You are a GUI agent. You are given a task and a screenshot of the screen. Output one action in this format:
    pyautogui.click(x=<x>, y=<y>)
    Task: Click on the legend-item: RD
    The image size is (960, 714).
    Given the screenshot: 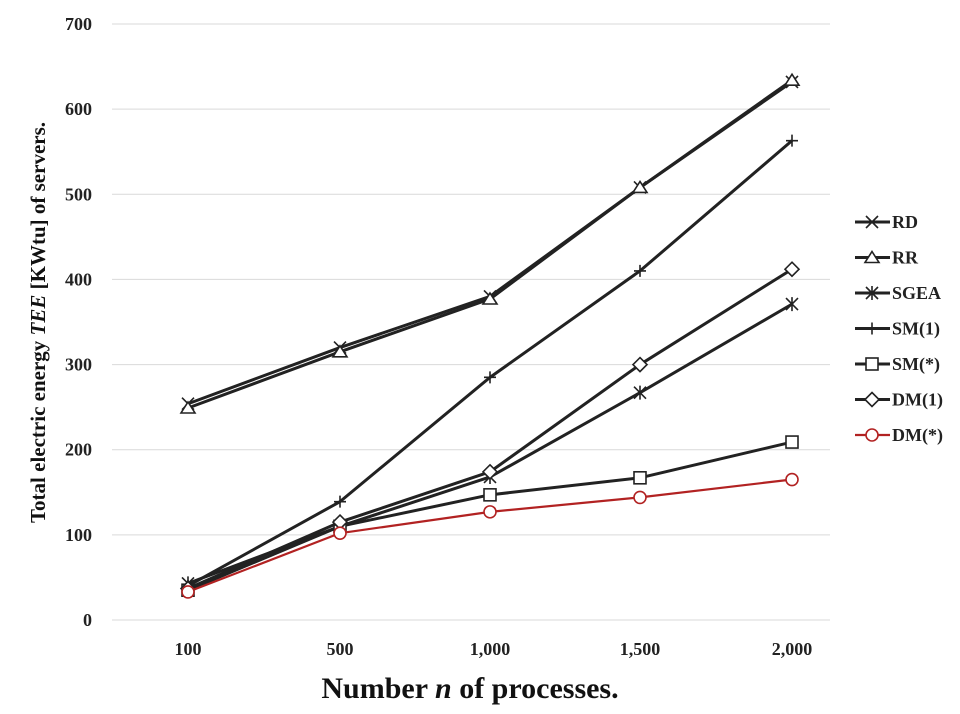 What is the action you would take?
    pyautogui.click(x=886, y=222)
    